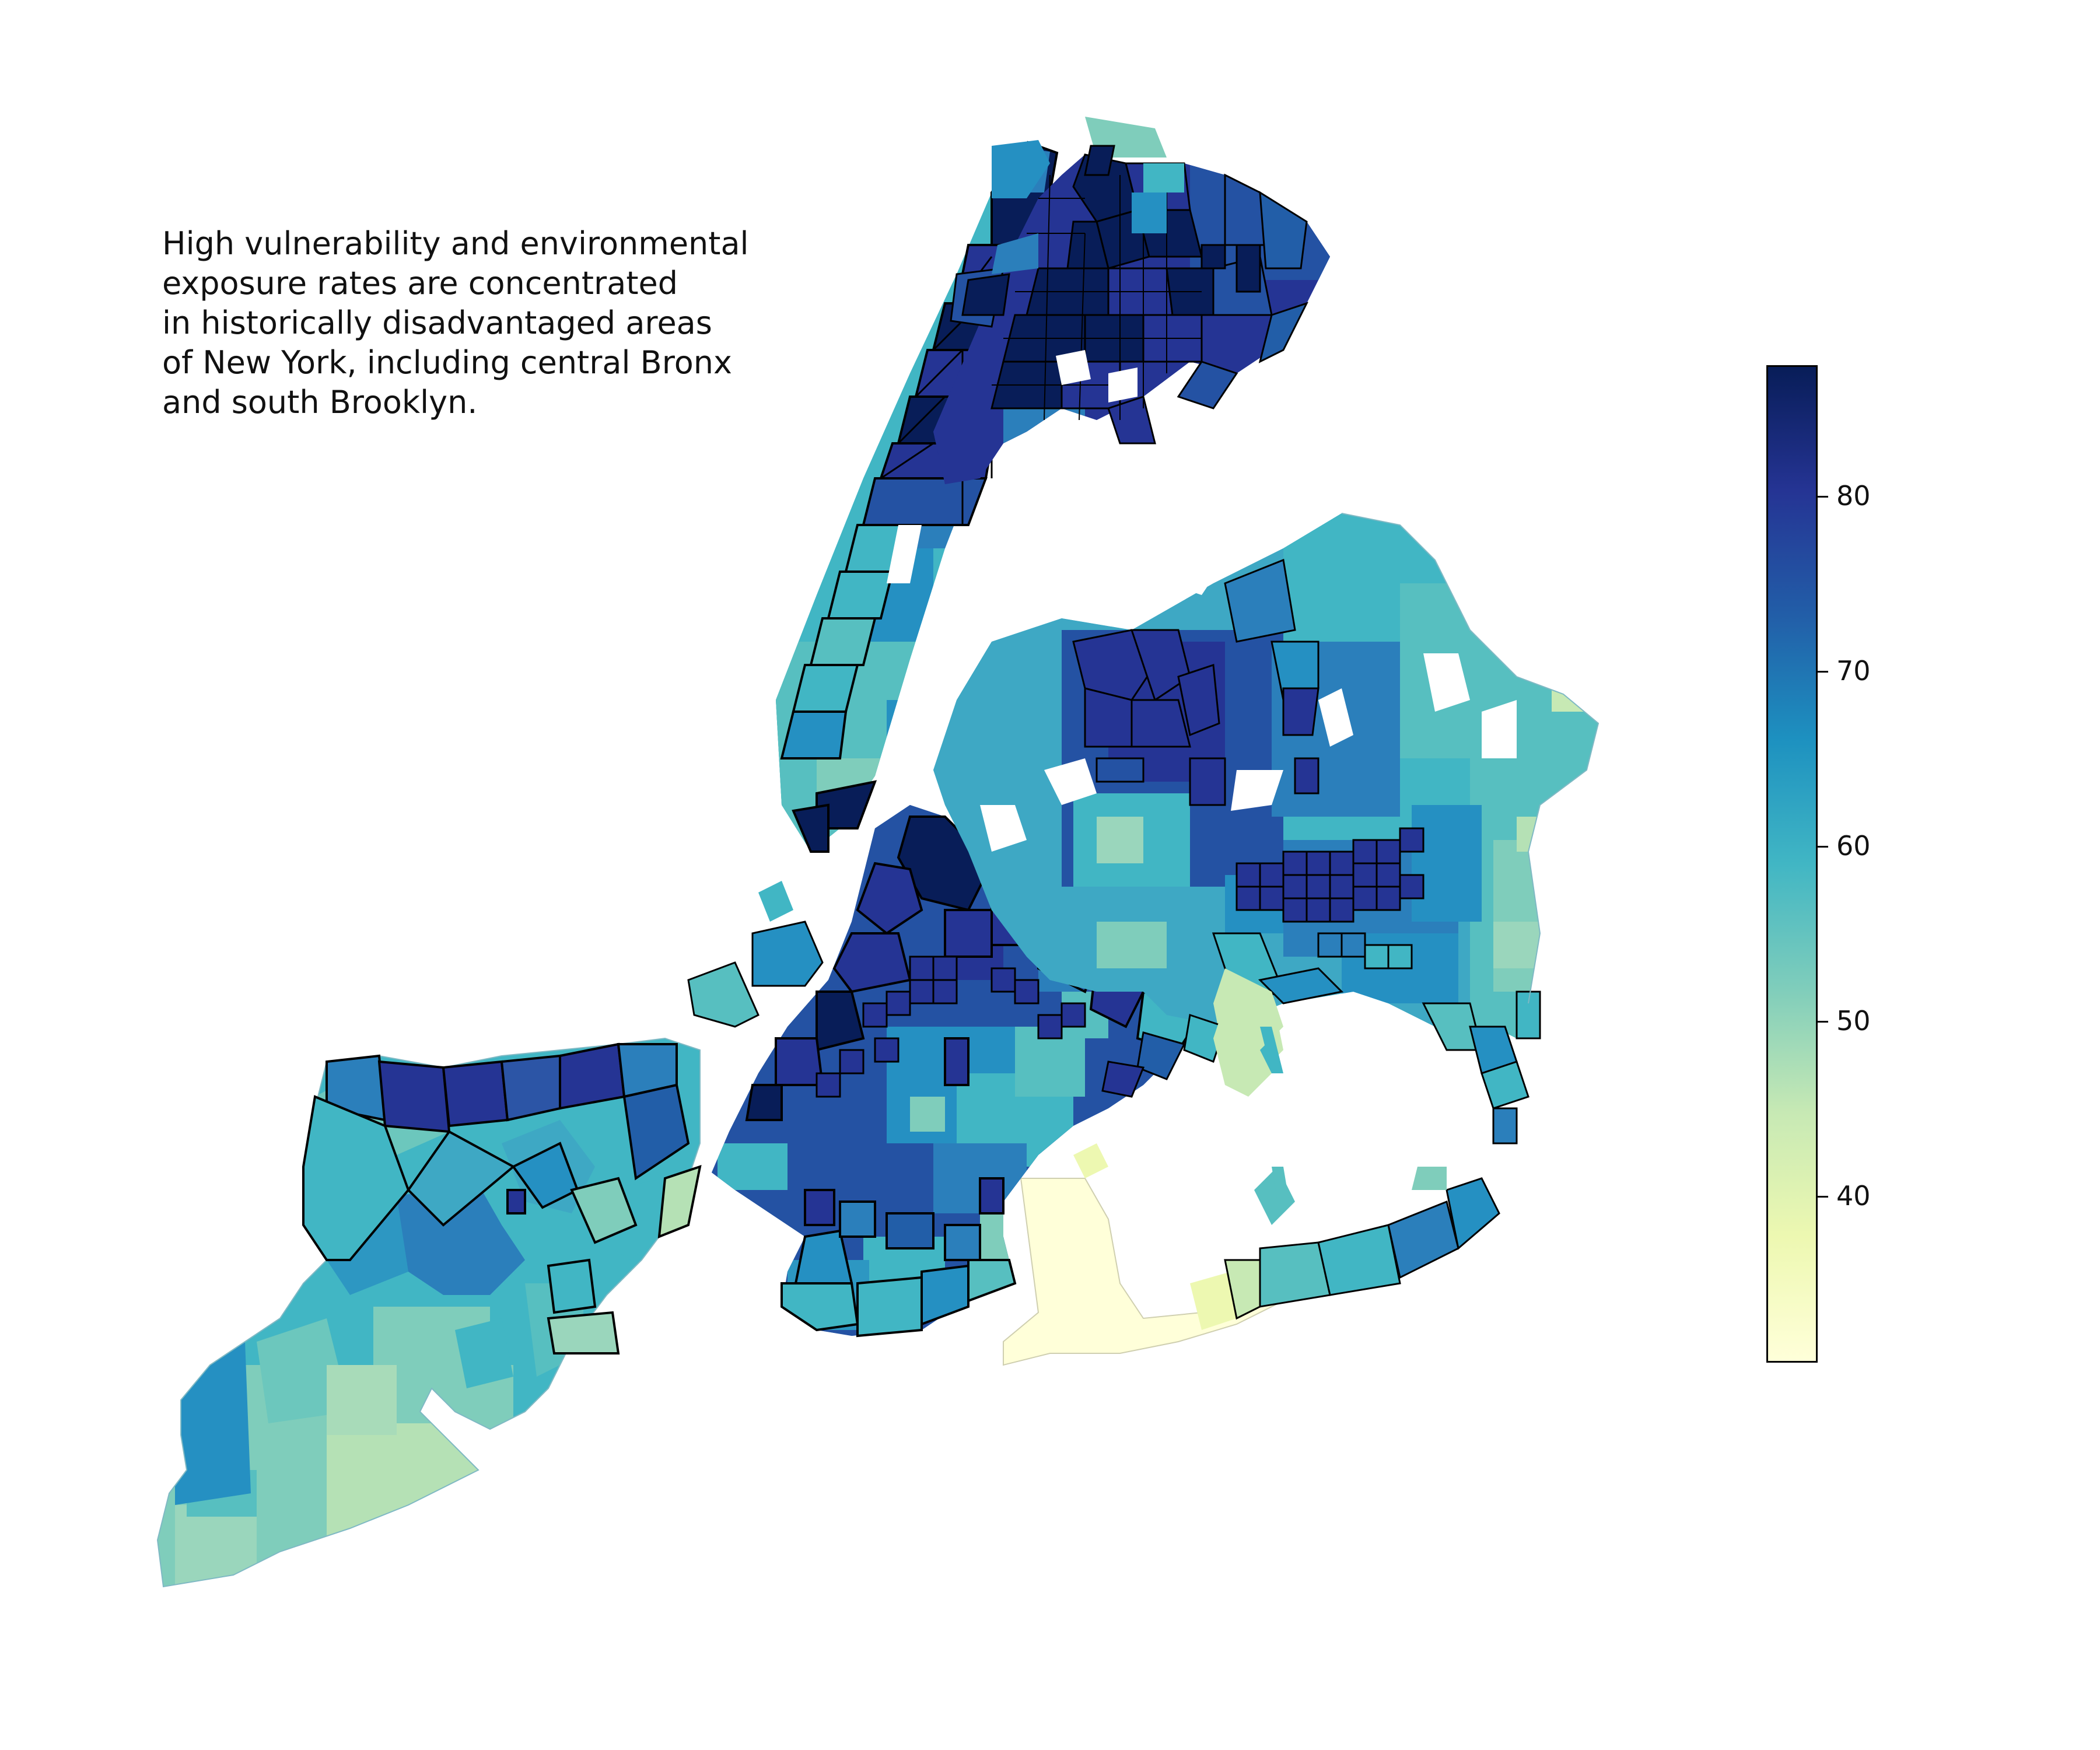 The width and height of the screenshot is (2100, 1750). Describe the element at coordinates (1251, 1266) in the screenshot. I see `borough-rockaway` at that location.